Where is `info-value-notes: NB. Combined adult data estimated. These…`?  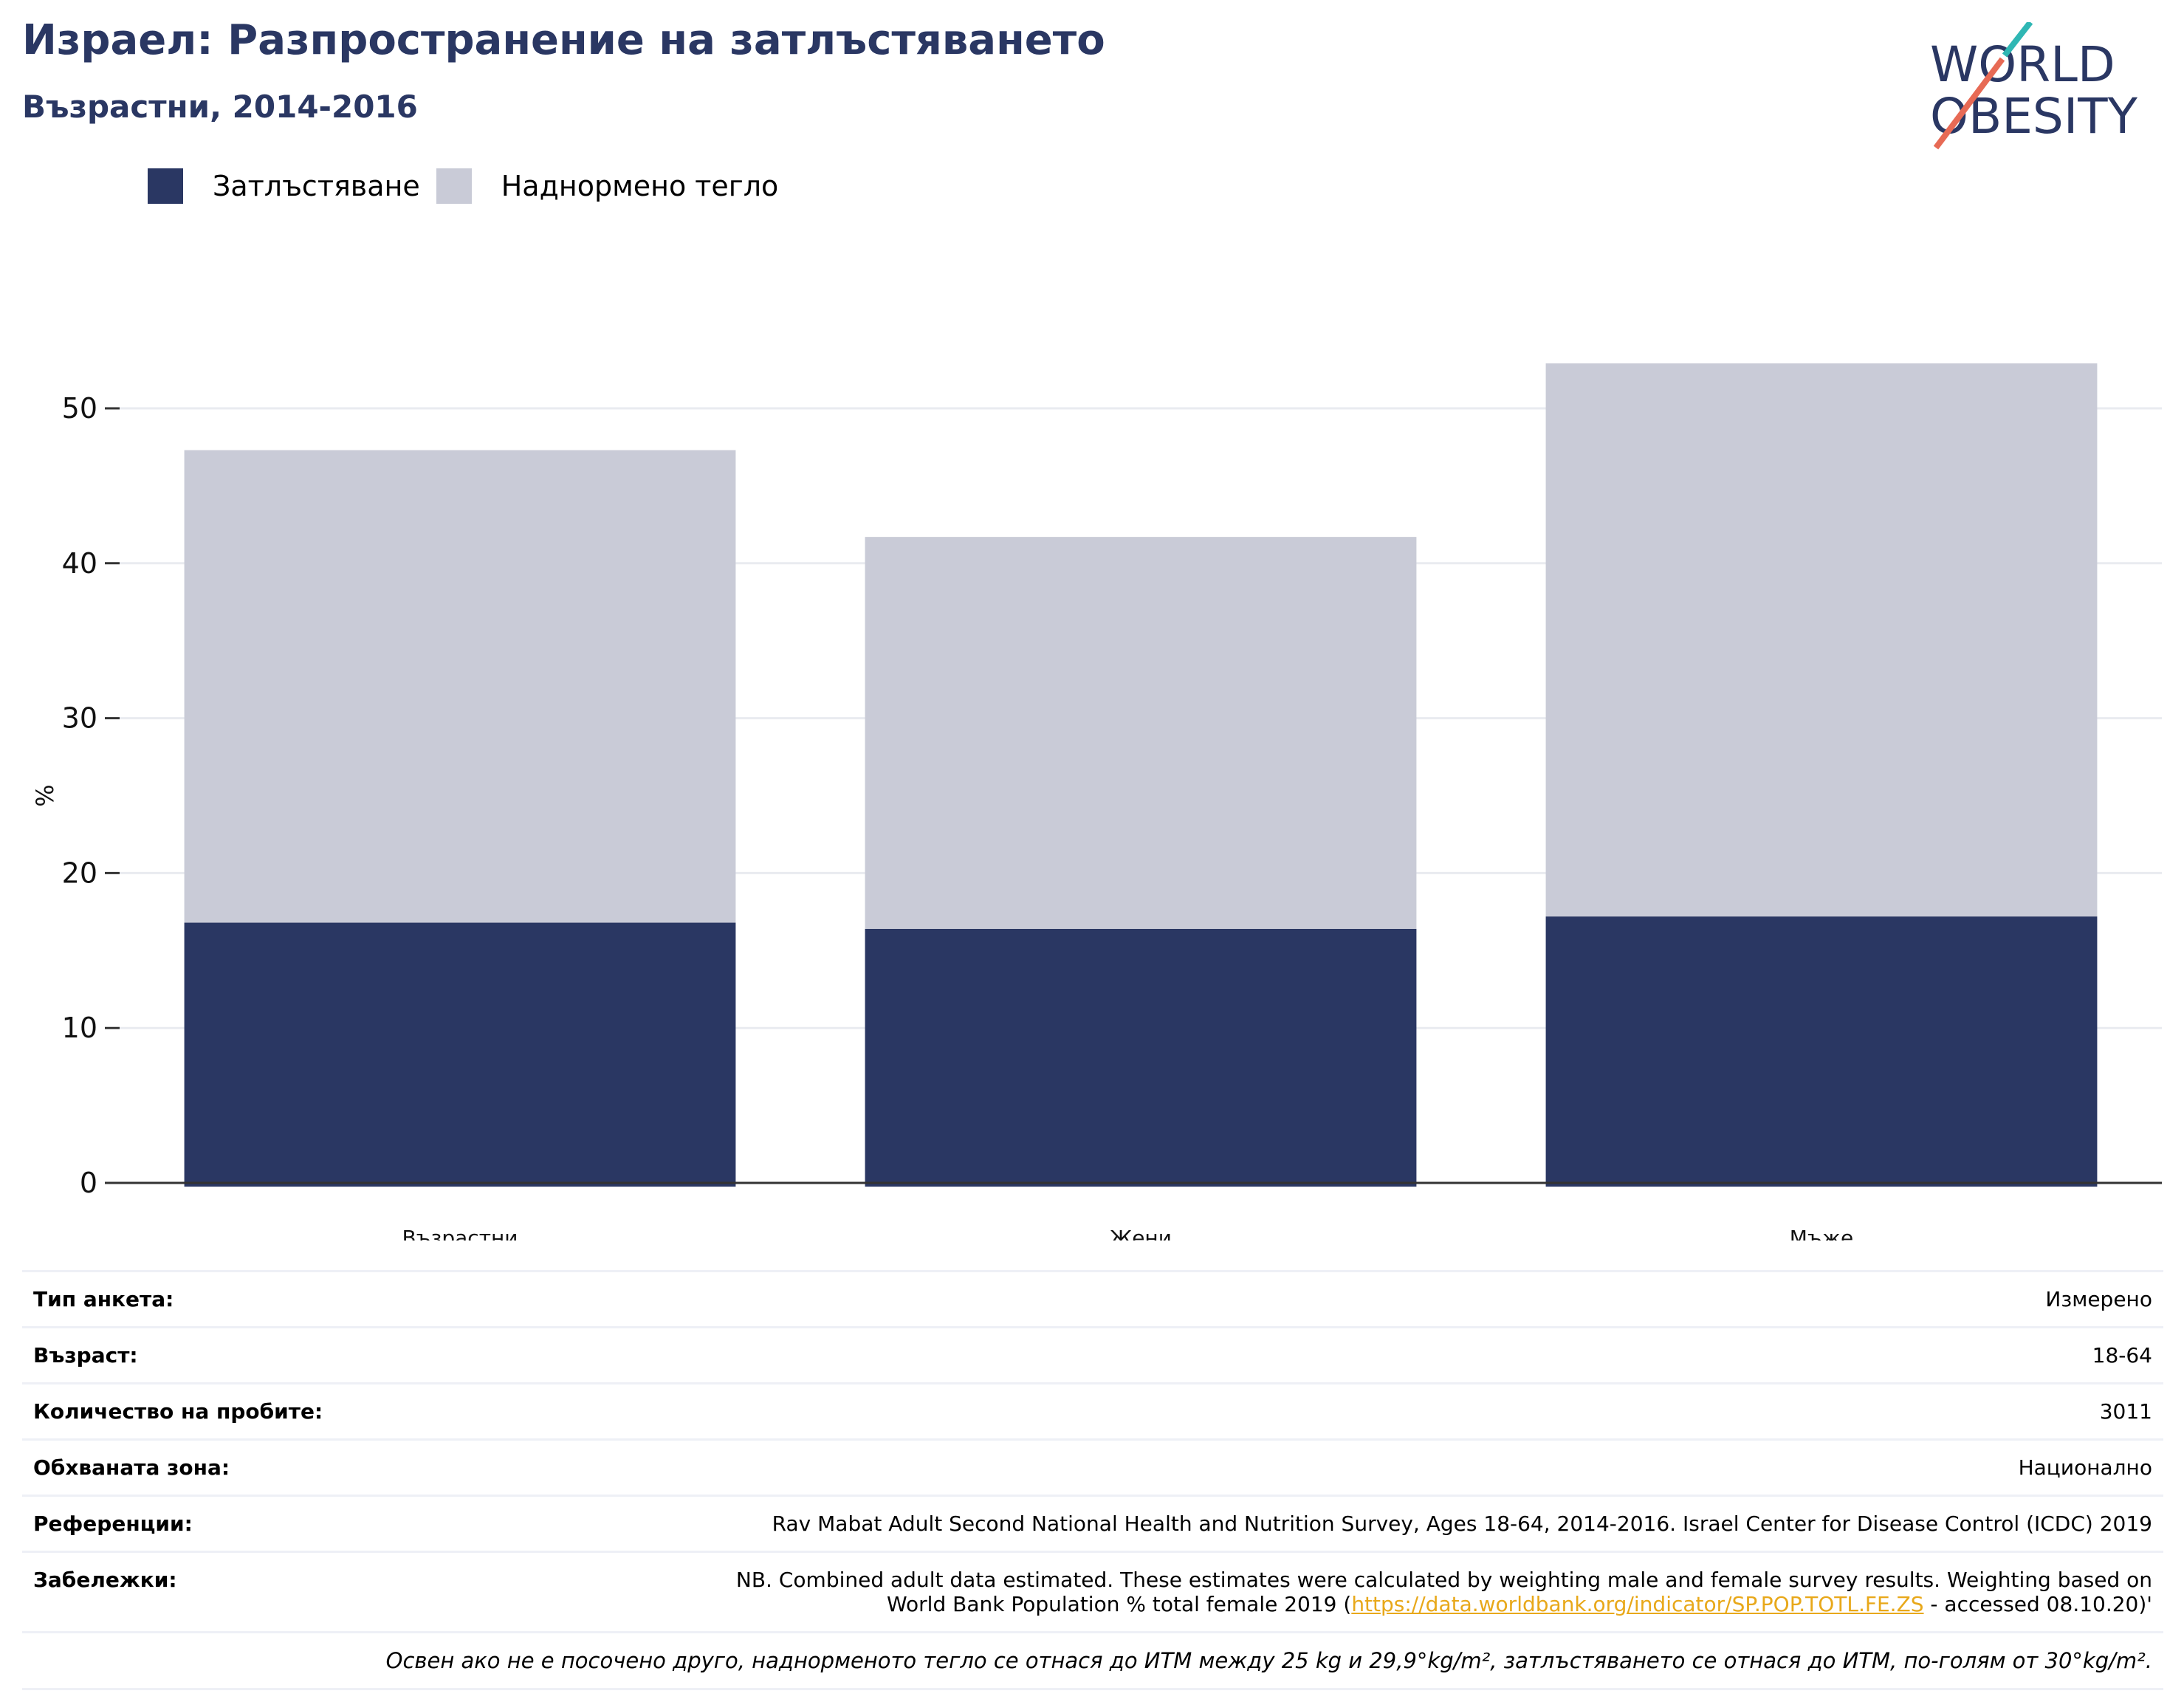
info-value-notes: NB. Combined adult data estimated. These… is located at coordinates (1444, 1592).